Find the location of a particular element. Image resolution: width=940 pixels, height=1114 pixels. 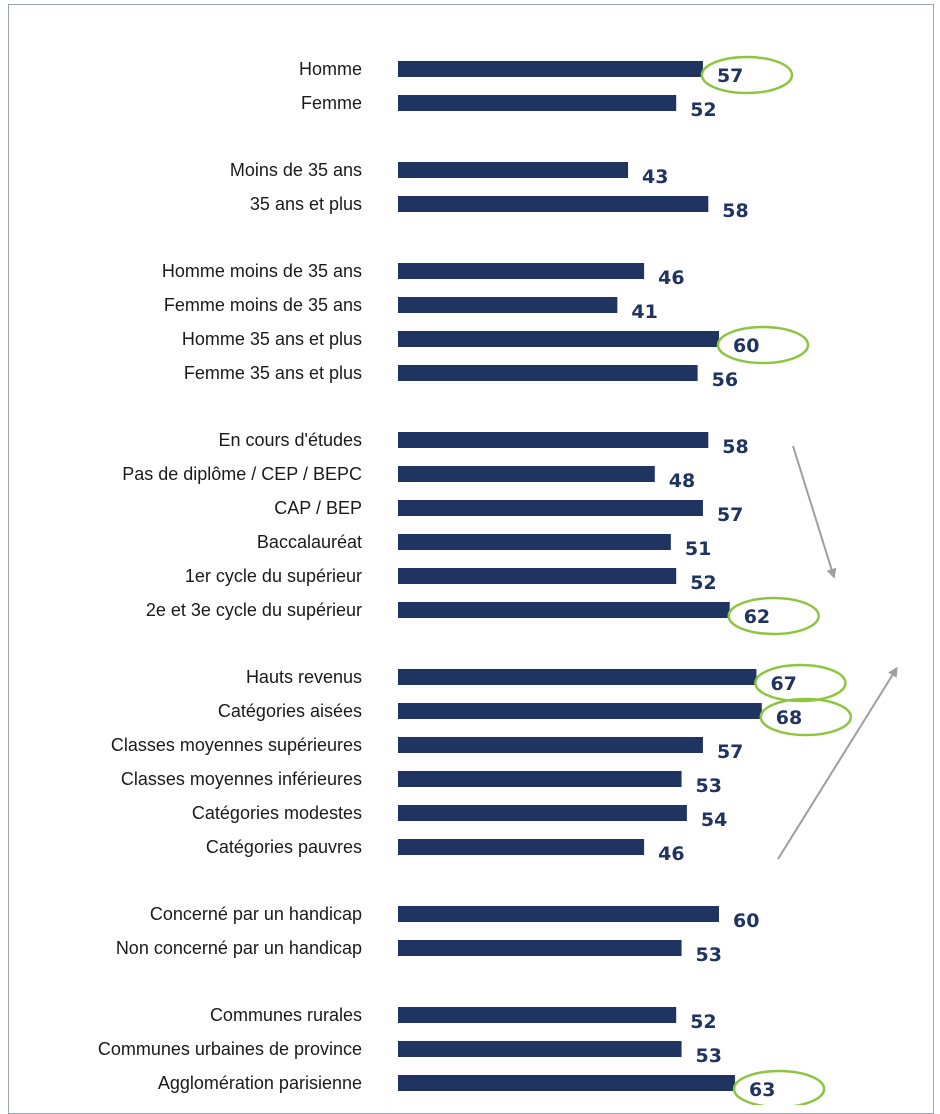

category-label: CAP / BEP is located at coordinates (318, 508).